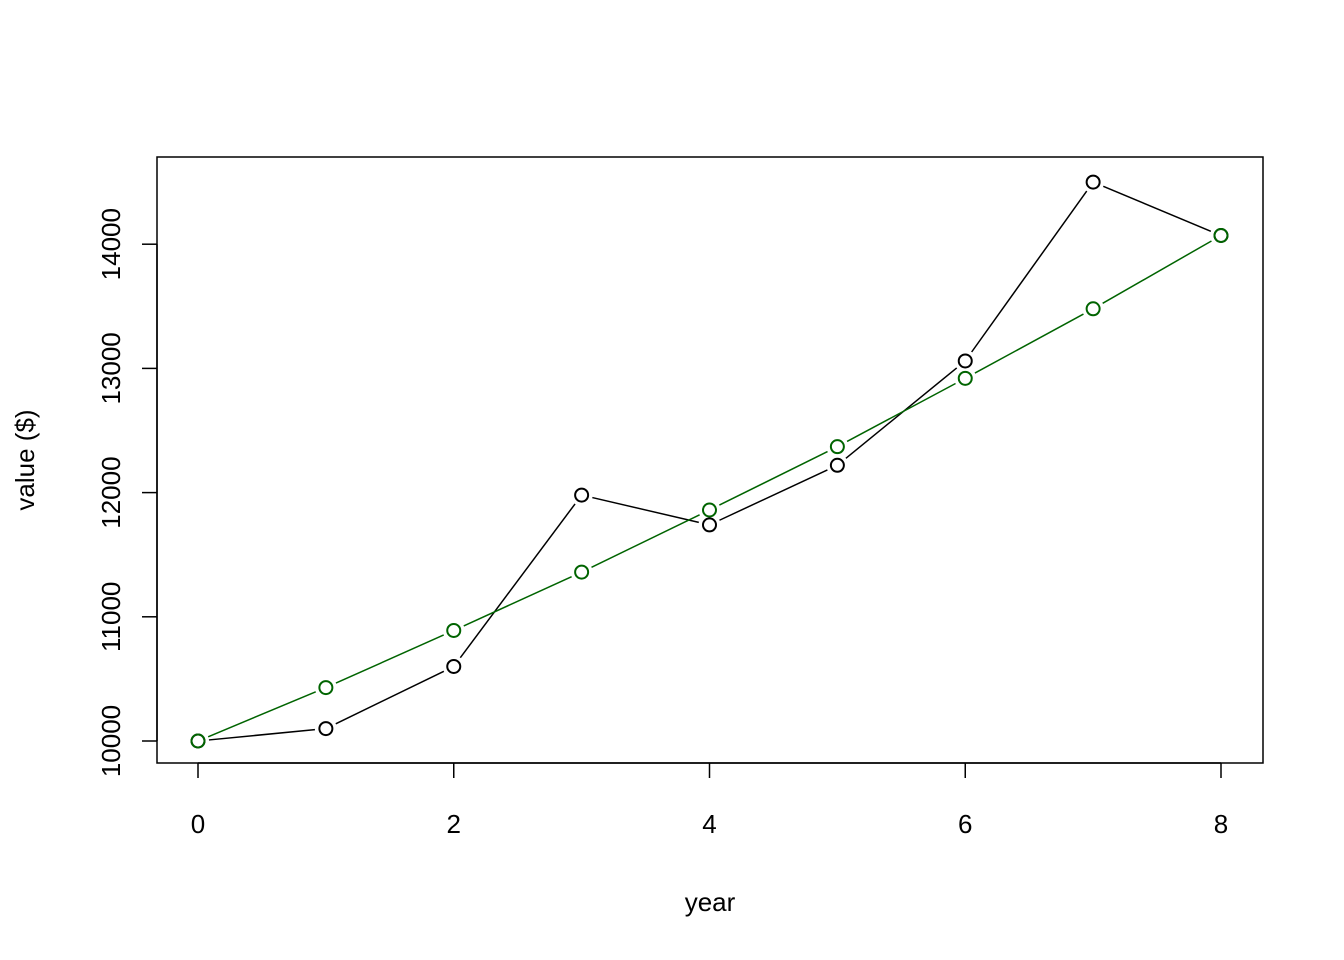 Image resolution: width=1344 pixels, height=960 pixels. What do you see at coordinates (111, 492) in the screenshot?
I see `y-tick-label: 12000` at bounding box center [111, 492].